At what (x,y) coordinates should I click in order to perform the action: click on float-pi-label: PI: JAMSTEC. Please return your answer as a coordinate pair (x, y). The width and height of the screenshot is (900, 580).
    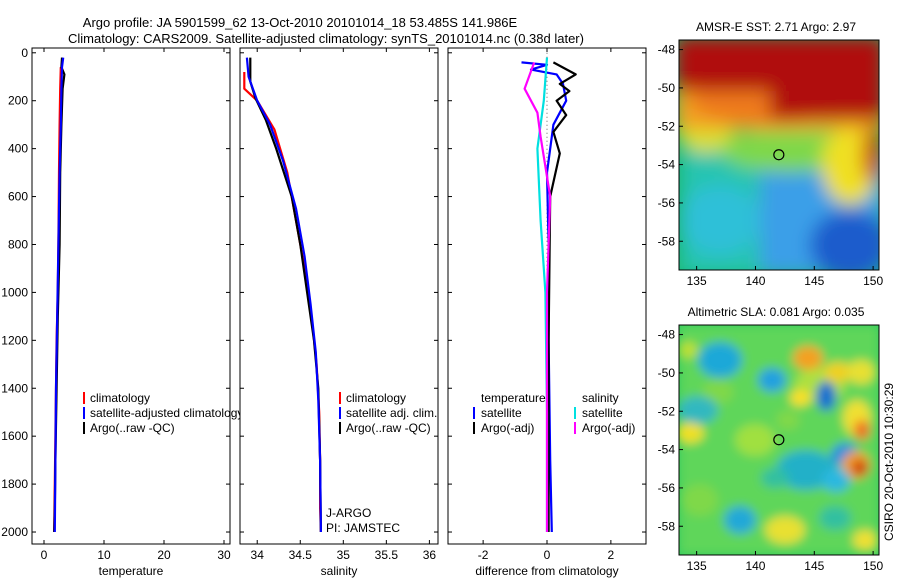
    Looking at the image, I should click on (363, 528).